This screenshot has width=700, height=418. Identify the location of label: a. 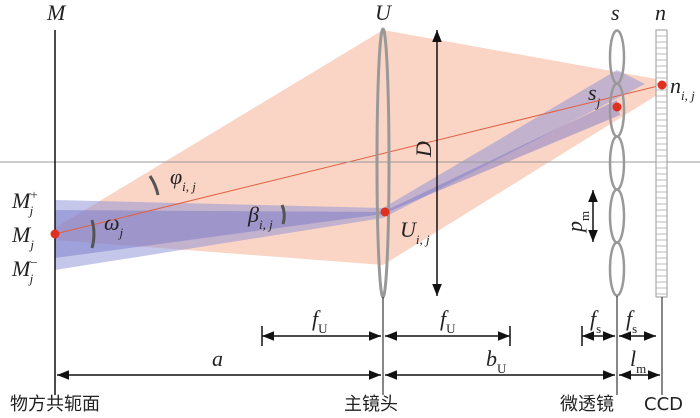
(217, 358).